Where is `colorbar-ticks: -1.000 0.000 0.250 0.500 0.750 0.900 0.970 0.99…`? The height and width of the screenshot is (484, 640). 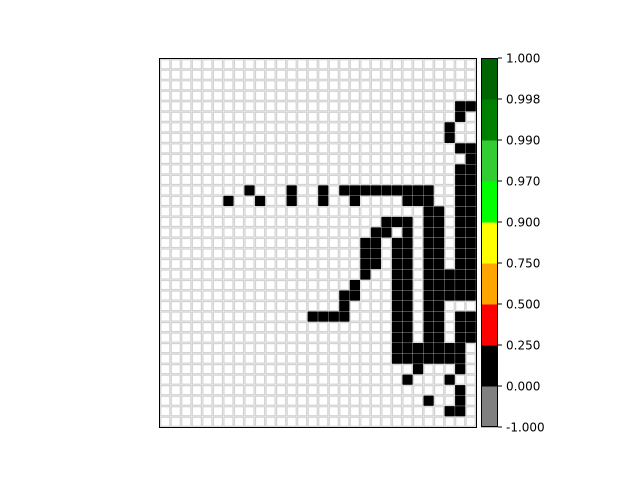 colorbar-ticks: -1.000 0.000 0.250 0.500 0.750 0.900 0.970 0.99… is located at coordinates (521, 243).